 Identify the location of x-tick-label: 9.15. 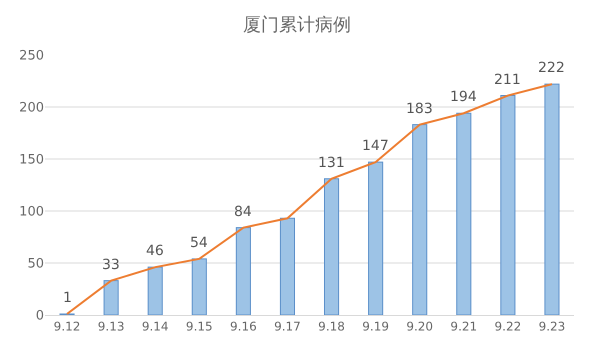
(199, 326).